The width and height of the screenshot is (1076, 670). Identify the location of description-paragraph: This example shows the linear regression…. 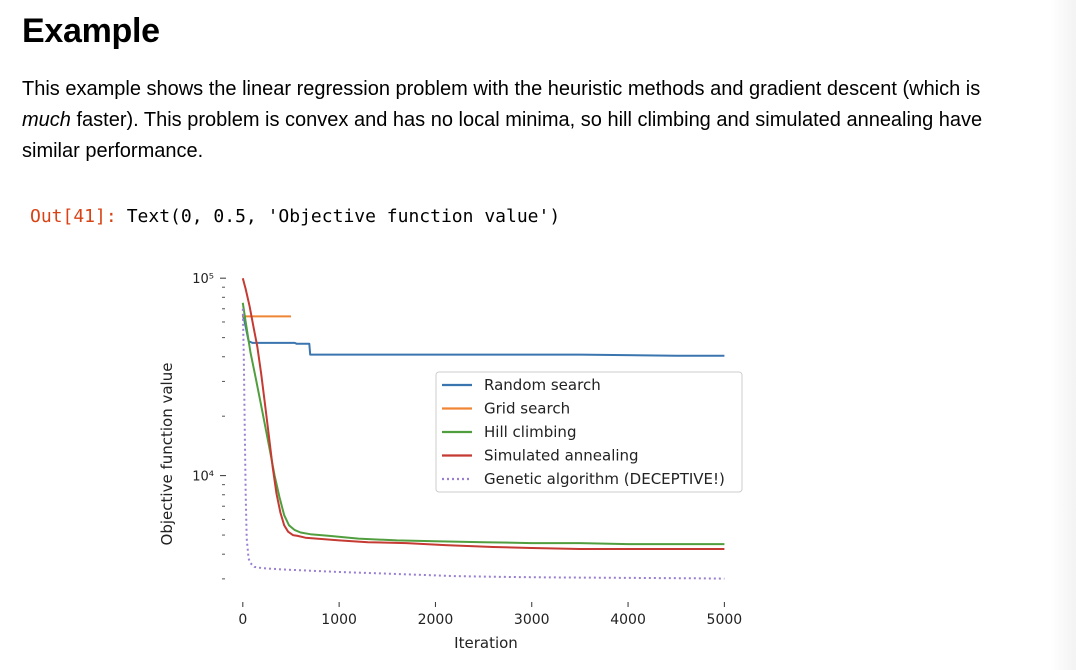
(549, 120).